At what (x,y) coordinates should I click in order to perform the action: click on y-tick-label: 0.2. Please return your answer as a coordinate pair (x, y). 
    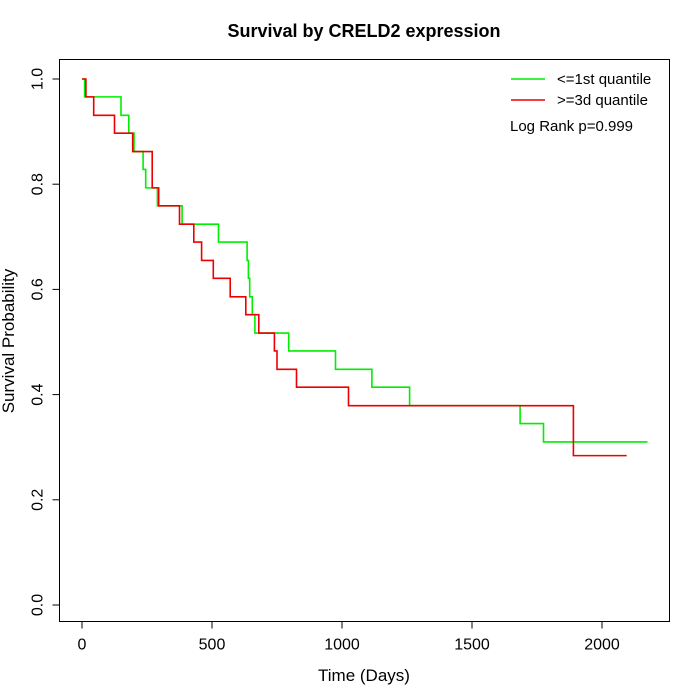
    Looking at the image, I should click on (38, 500).